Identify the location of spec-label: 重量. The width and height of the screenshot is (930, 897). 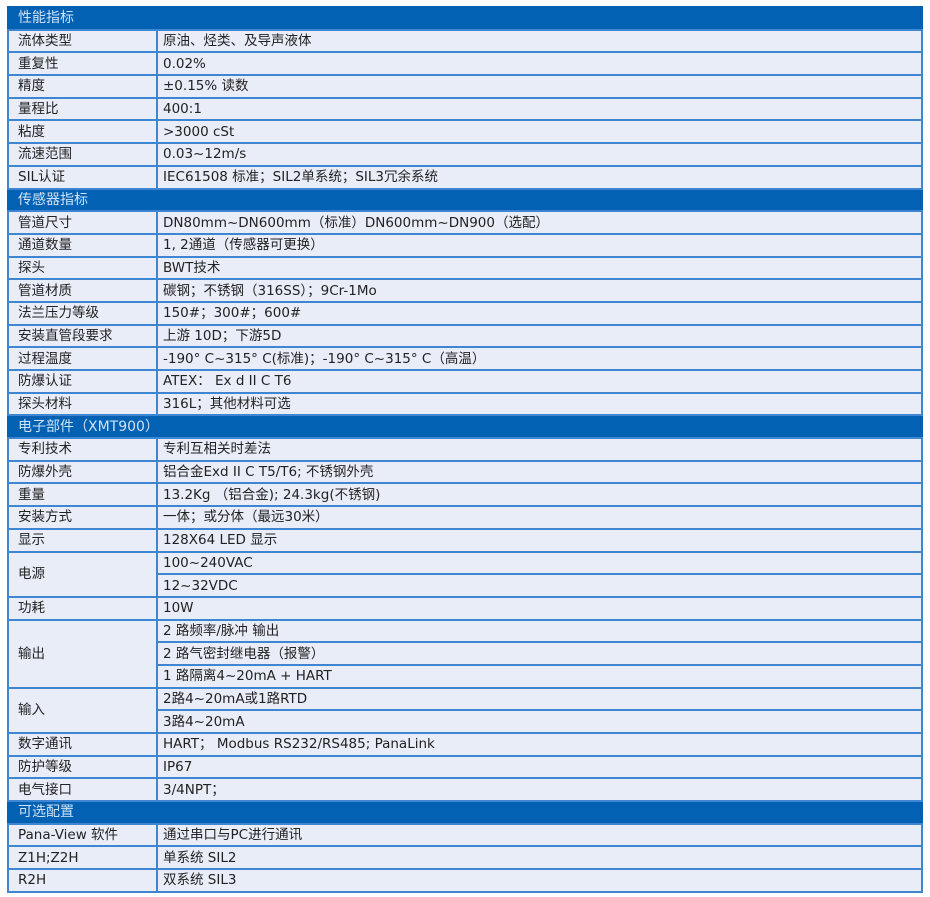
(82, 495).